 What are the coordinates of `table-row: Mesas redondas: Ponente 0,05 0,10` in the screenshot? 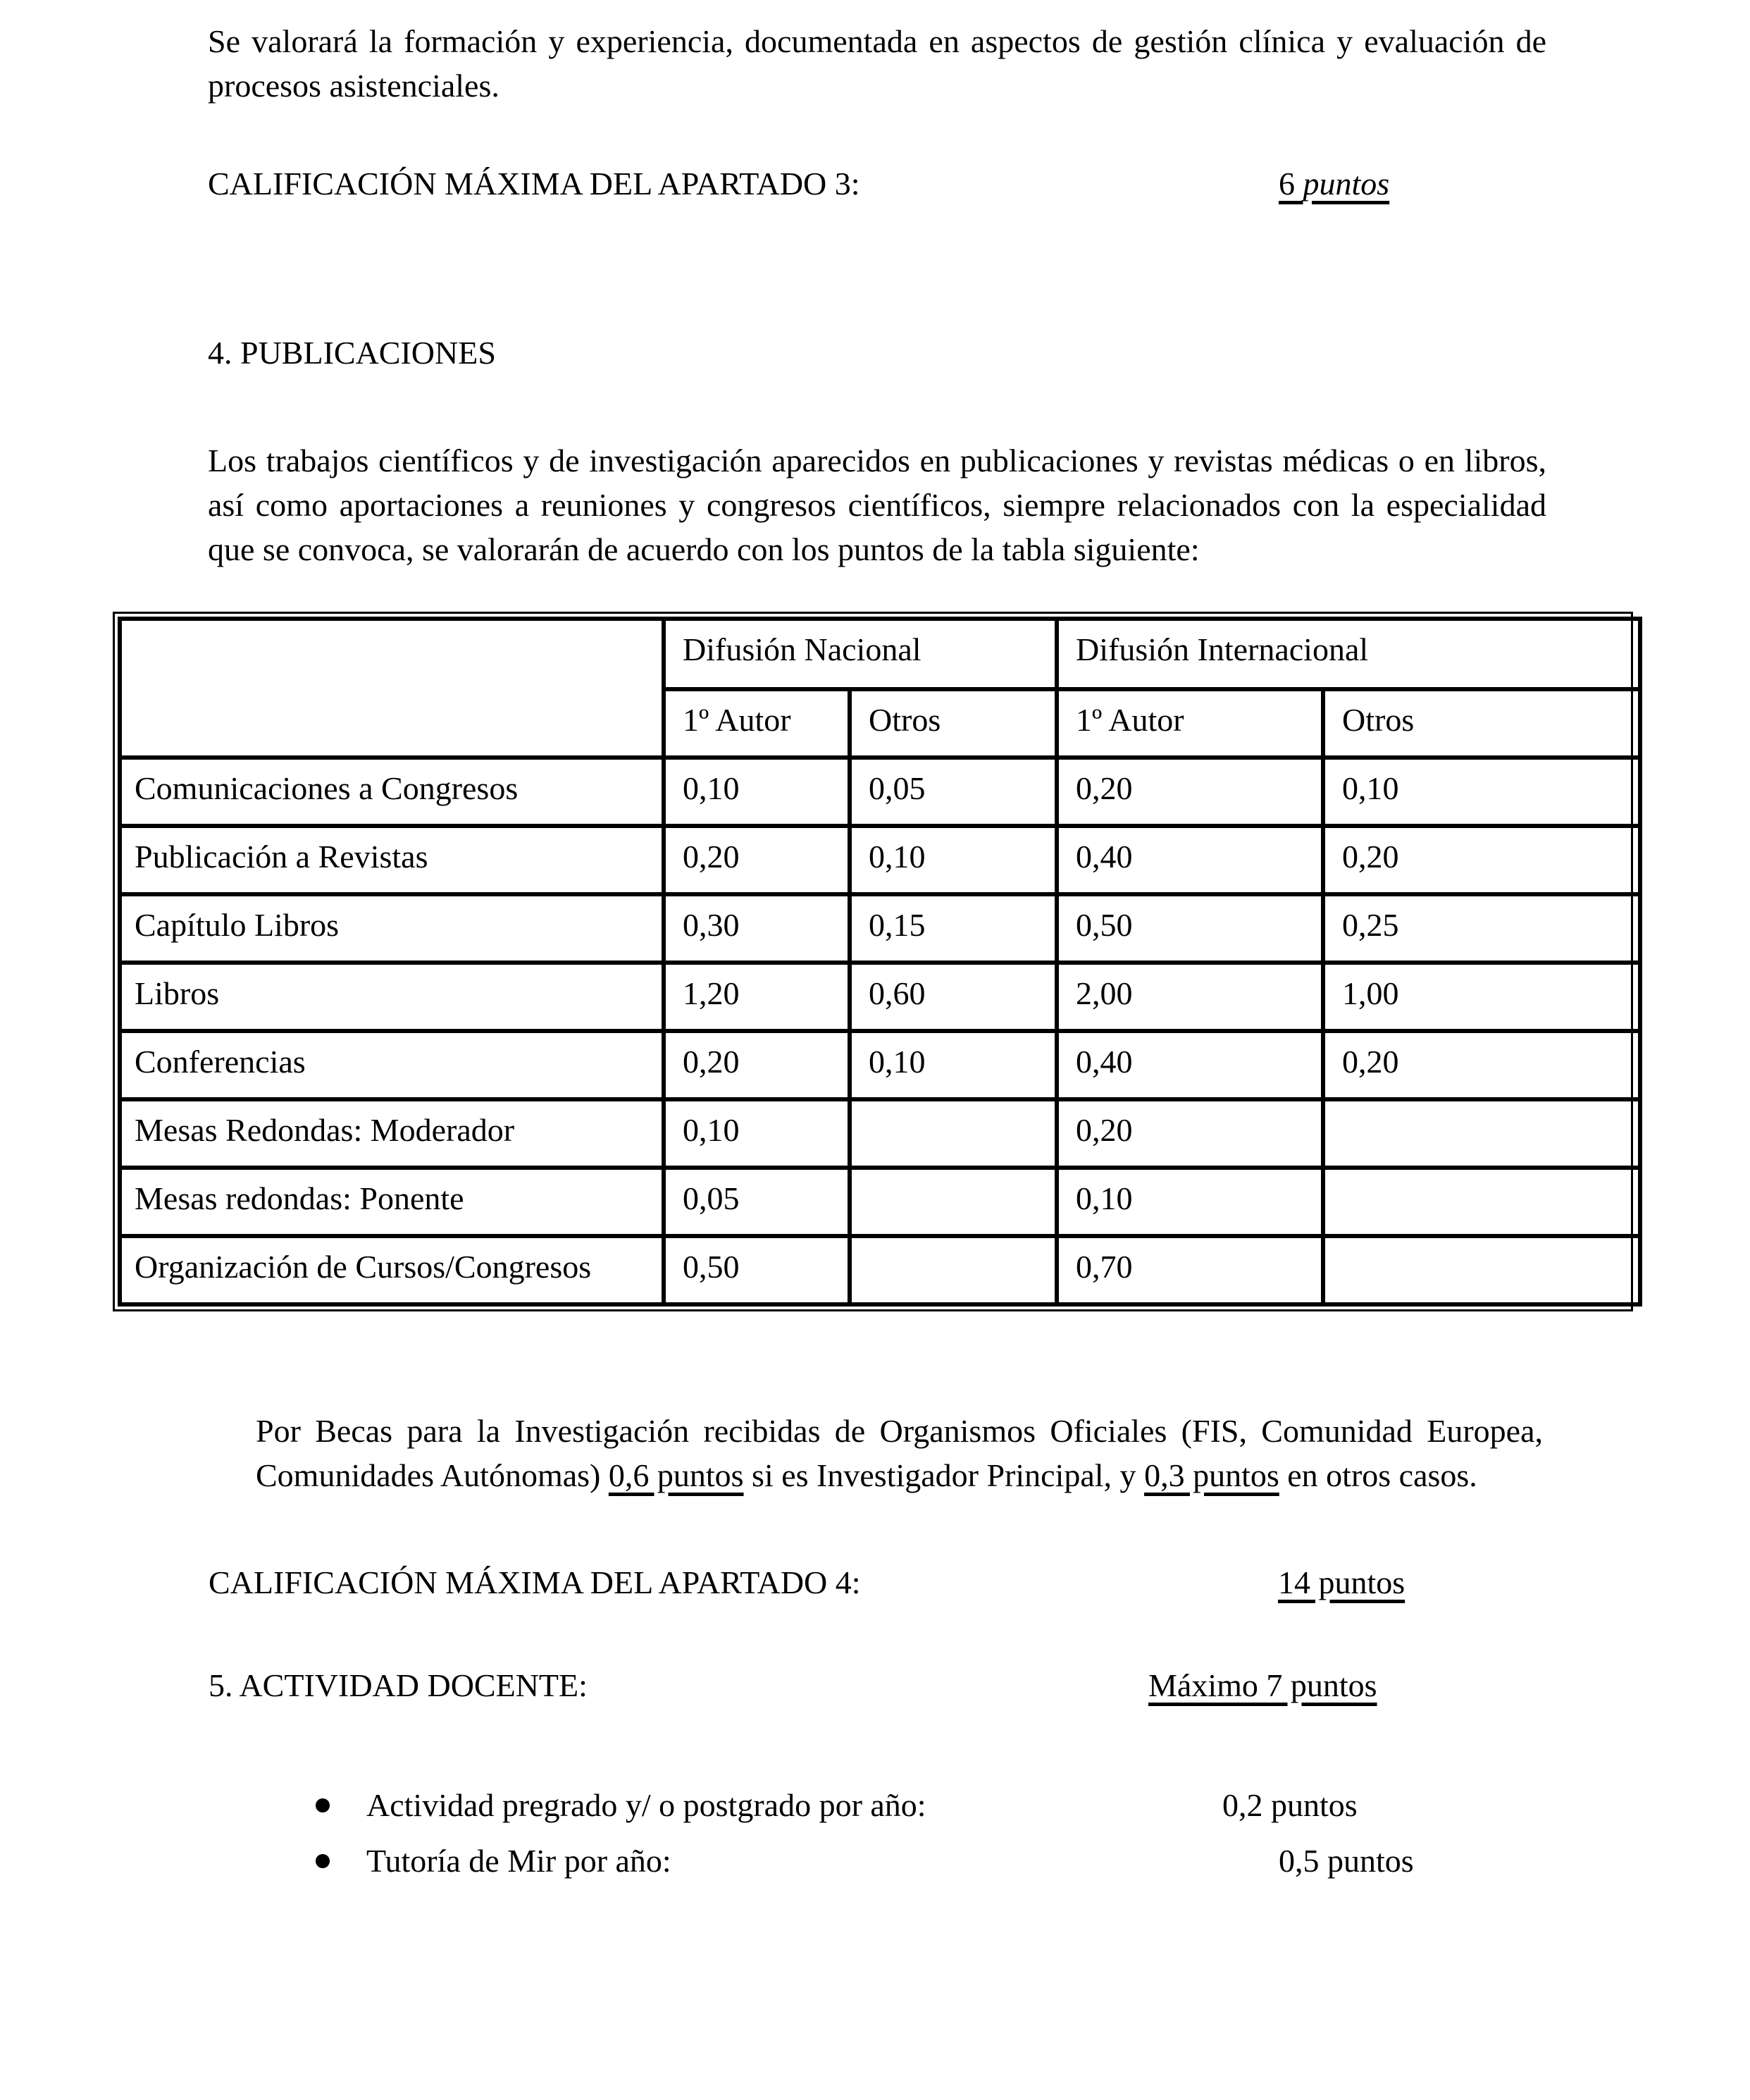 It's located at (880, 1202).